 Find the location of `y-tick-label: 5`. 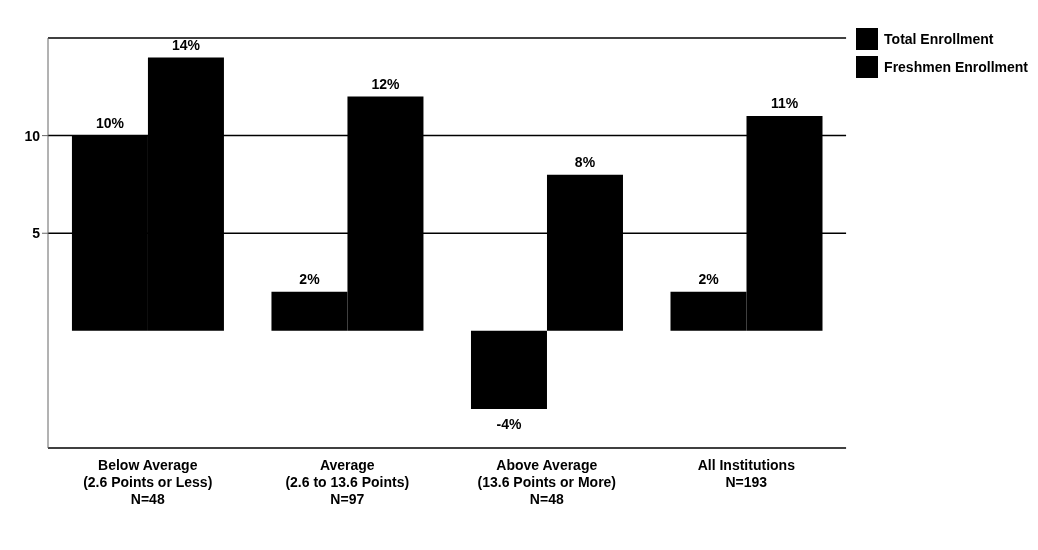

y-tick-label: 5 is located at coordinates (36, 233).